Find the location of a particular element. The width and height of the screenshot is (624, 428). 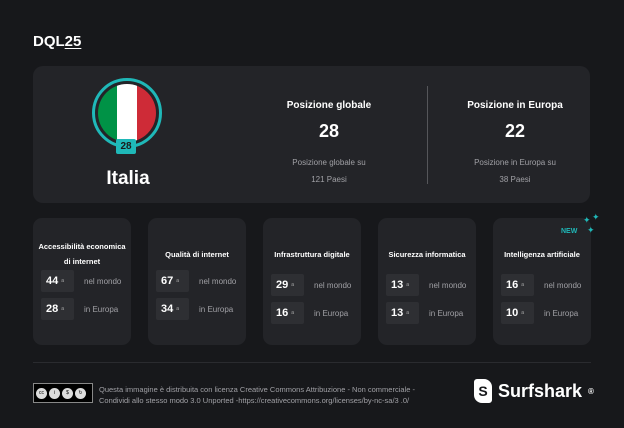

europe-rank-row: 13 a in Europa is located at coordinates (429, 313).